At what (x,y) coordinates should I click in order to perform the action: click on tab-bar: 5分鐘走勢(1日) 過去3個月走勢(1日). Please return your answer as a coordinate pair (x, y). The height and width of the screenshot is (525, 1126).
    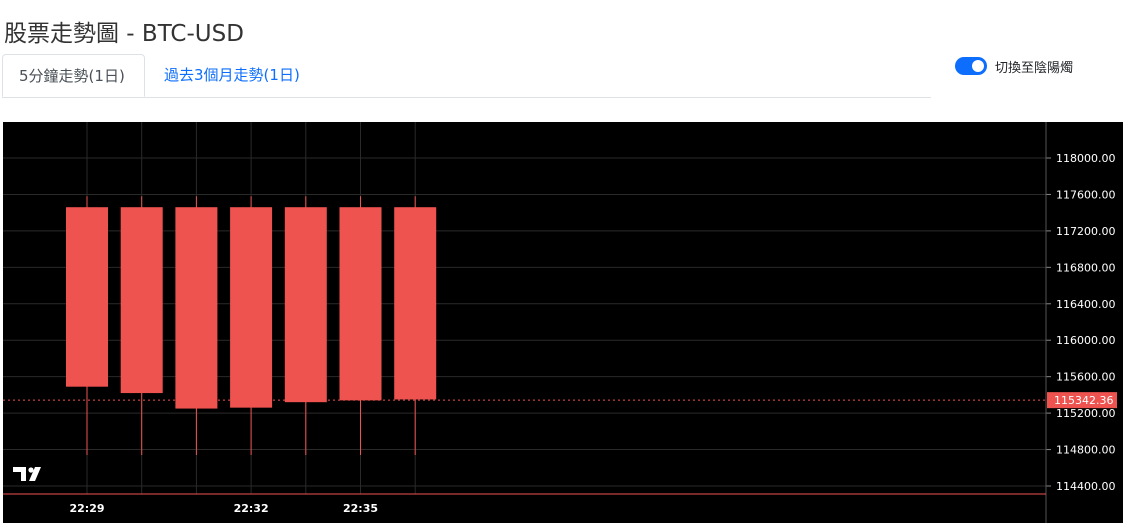
    Looking at the image, I should click on (466, 76).